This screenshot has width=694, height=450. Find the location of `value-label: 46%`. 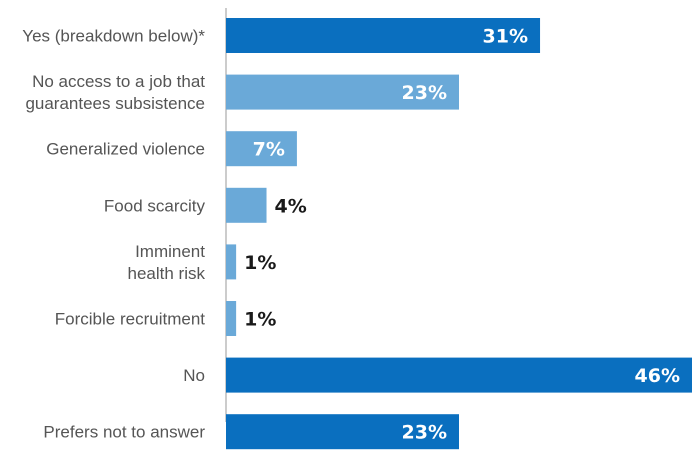

value-label: 46% is located at coordinates (657, 376).